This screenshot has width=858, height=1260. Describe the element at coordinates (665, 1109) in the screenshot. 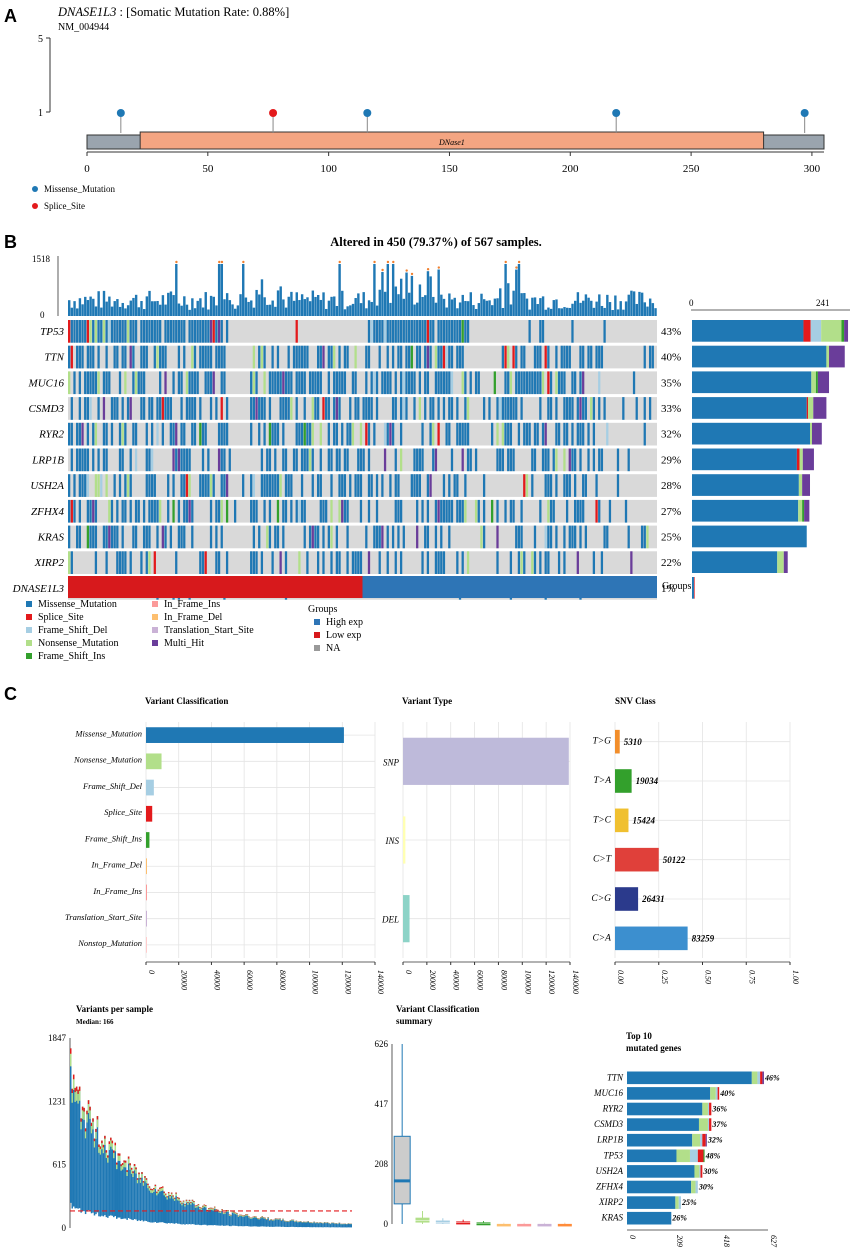

I see `top10-bar-seg-missense` at that location.